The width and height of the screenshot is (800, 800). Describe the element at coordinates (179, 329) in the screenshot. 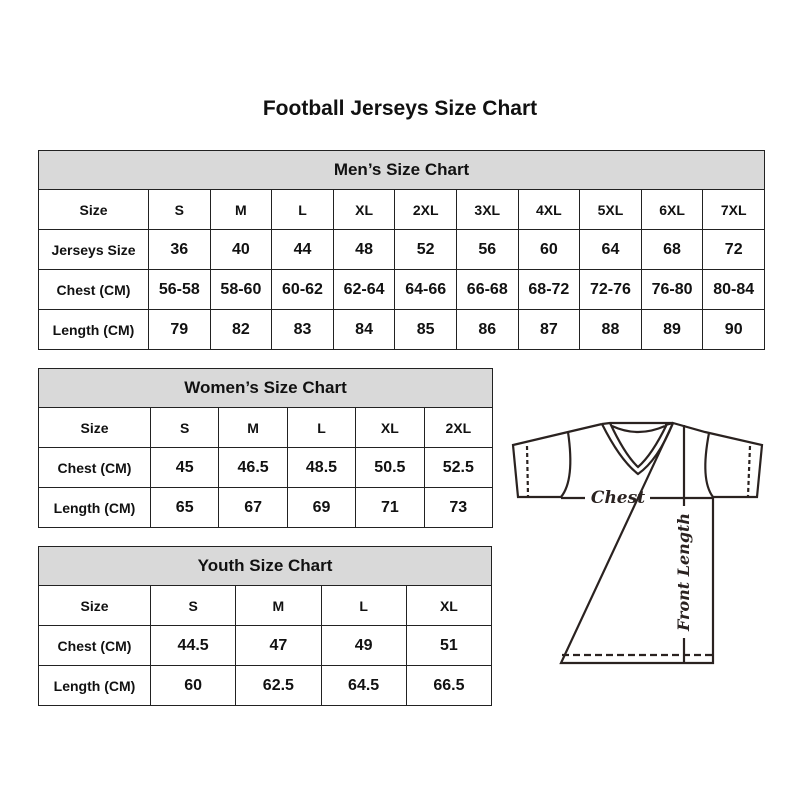

I see `table-cell: 79` at that location.